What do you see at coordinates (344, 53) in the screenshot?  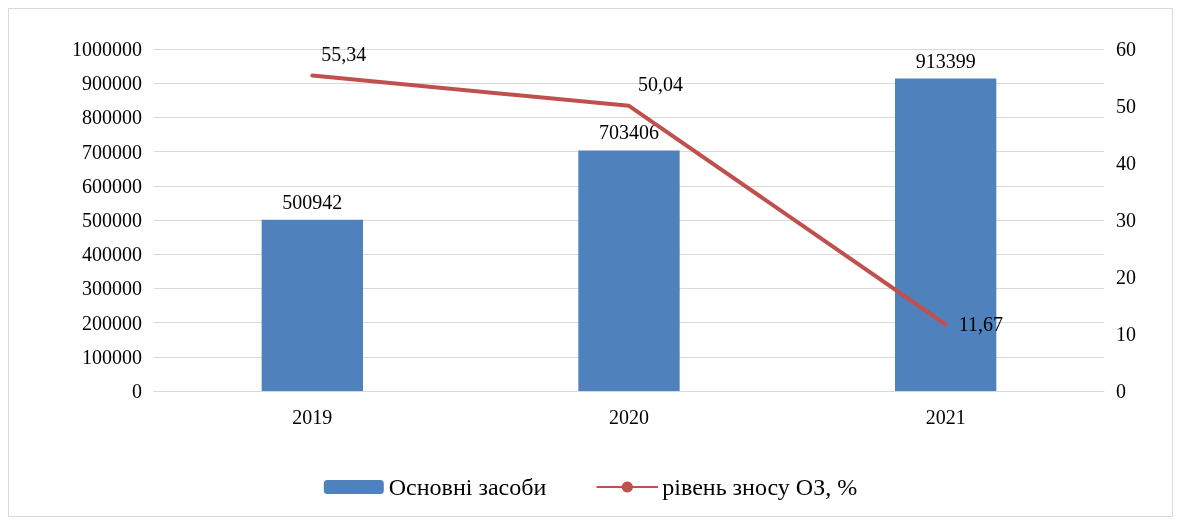 I see `data-label: 55,34` at bounding box center [344, 53].